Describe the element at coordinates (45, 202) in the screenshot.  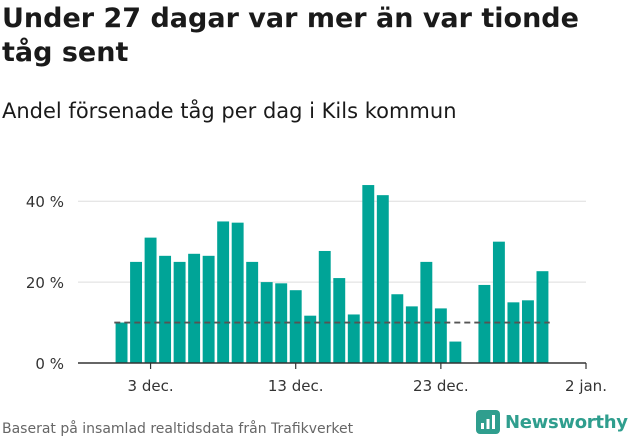
I see `y-tick-label: 40 %` at that location.